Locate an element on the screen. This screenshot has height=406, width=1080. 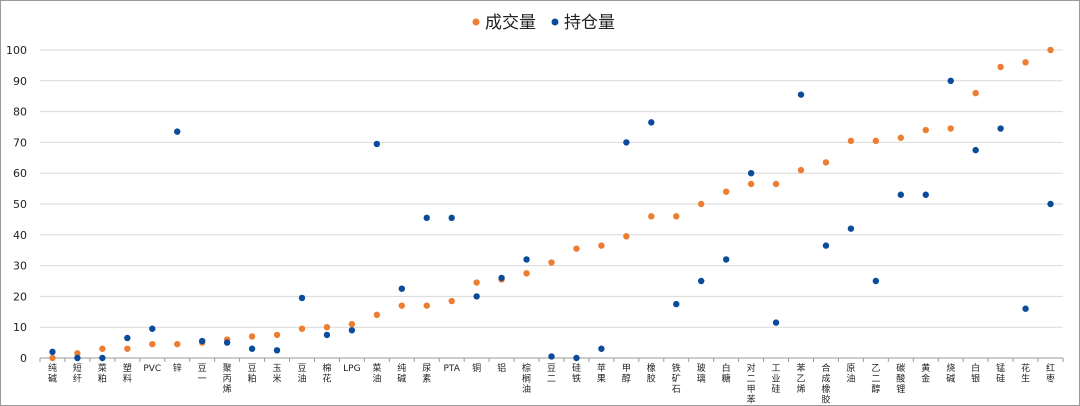
x-tick-label: 碳酸锂 is located at coordinates (900, 378).